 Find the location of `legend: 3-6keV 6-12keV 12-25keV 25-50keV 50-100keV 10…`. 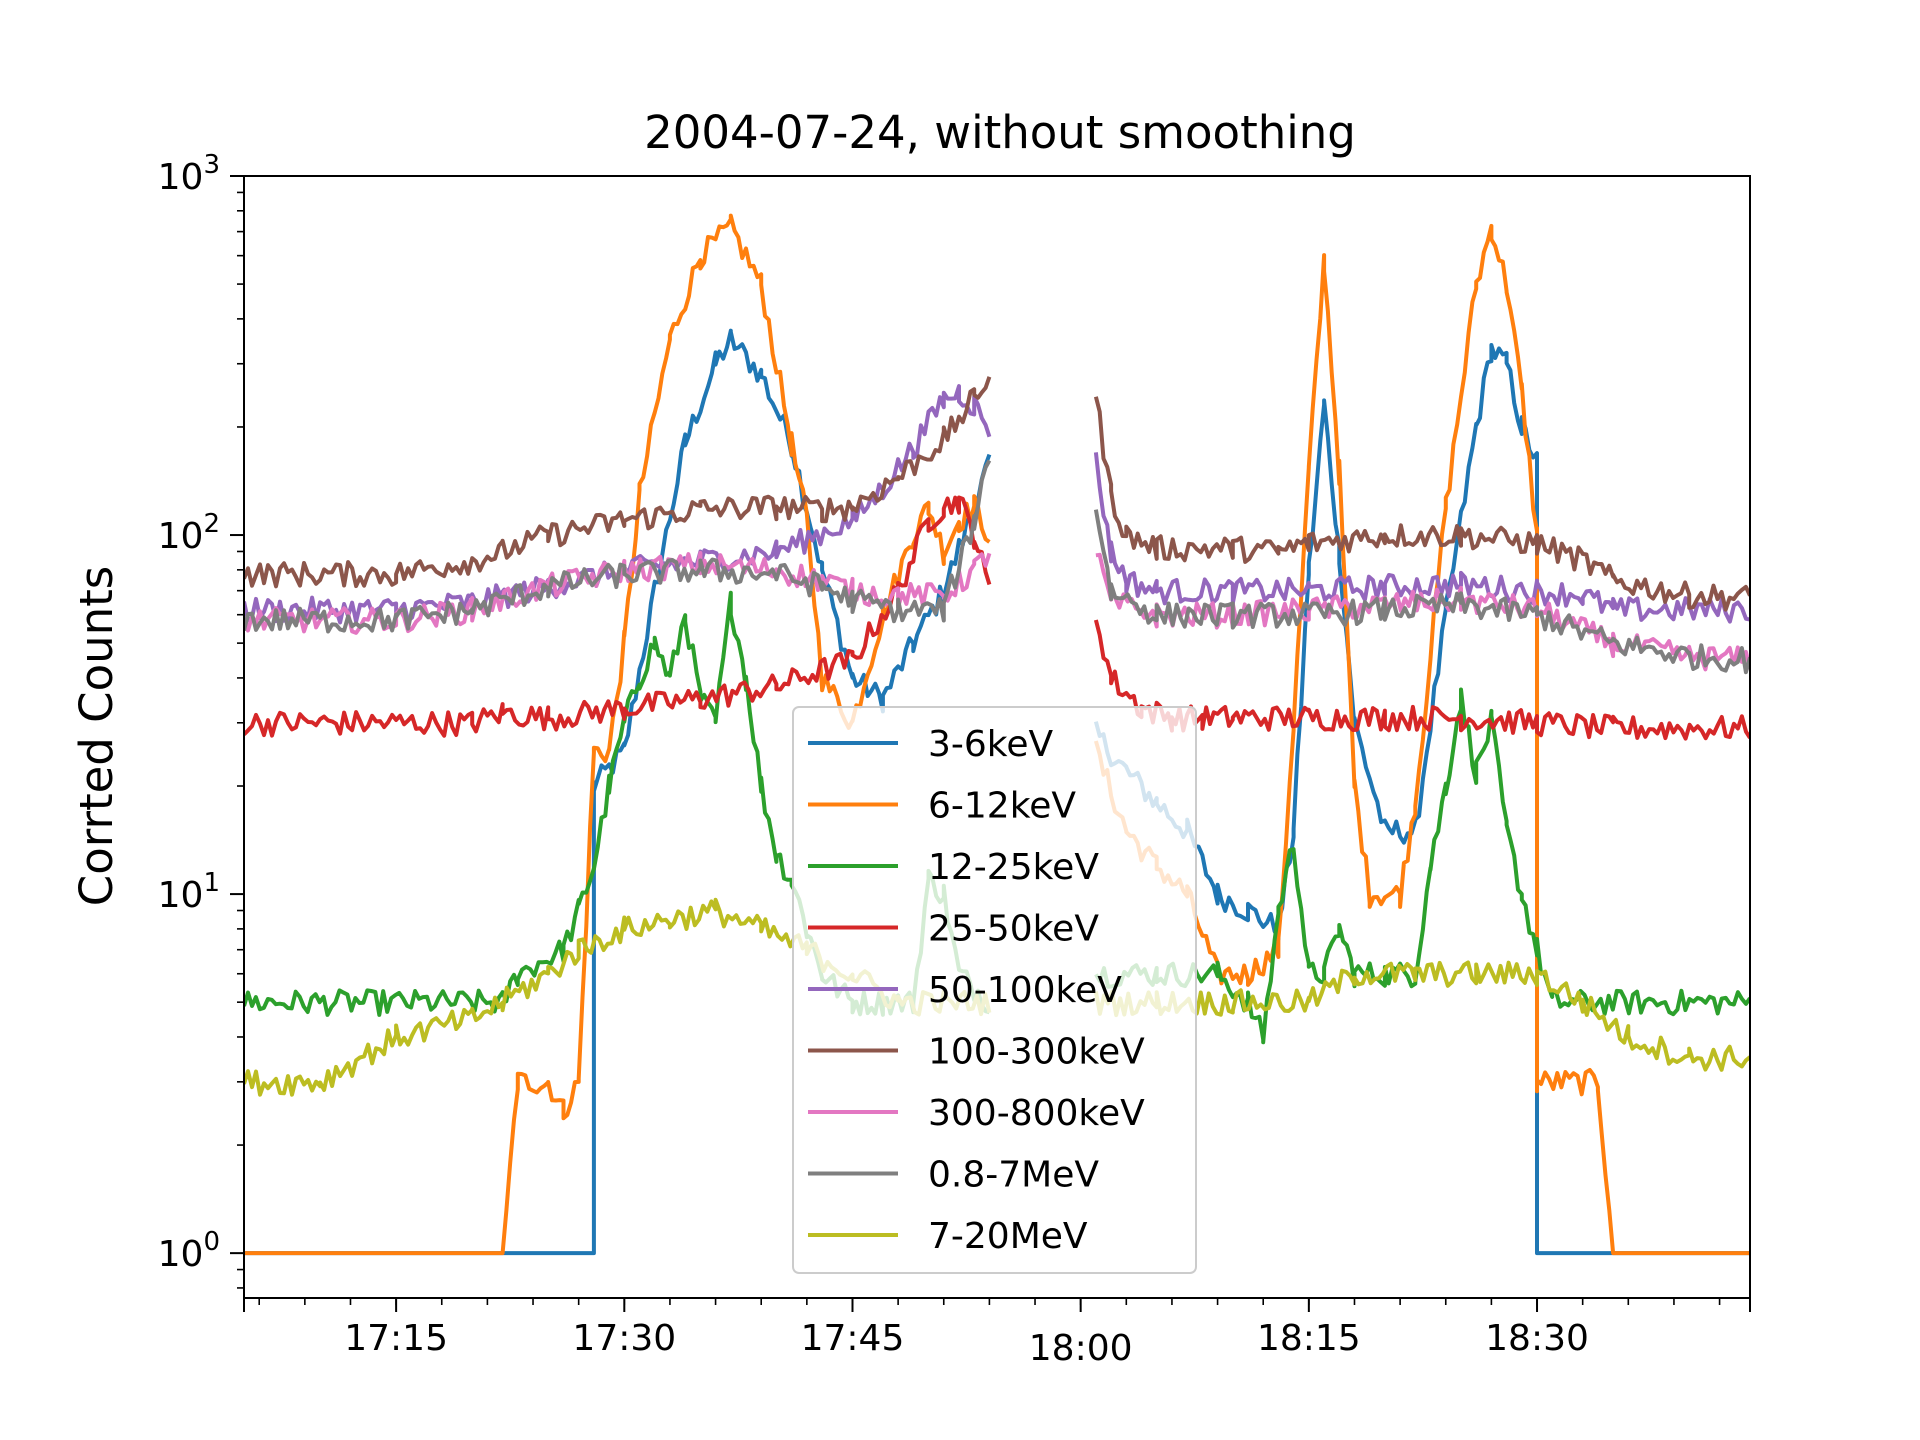

legend: 3-6keV 6-12keV 12-25keV 25-50keV 50-100keV 10… is located at coordinates (994, 990).